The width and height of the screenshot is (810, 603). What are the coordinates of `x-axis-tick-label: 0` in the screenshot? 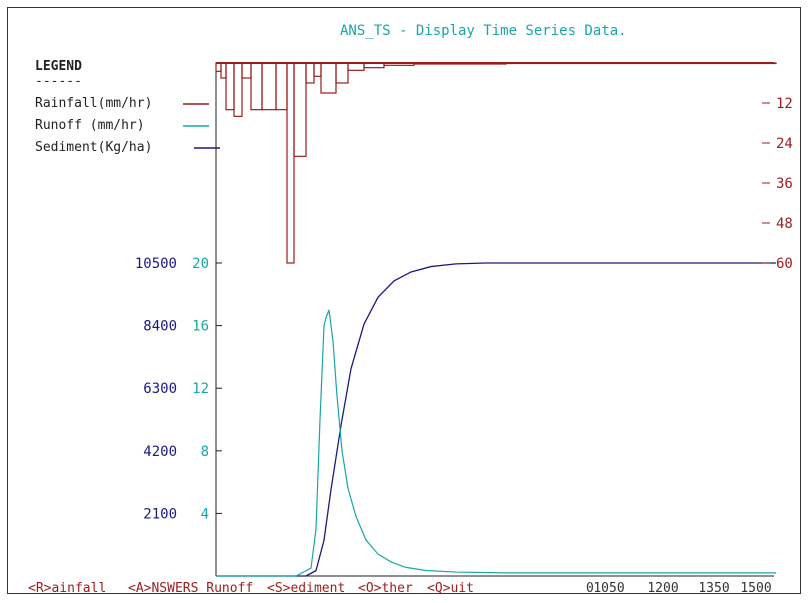 It's located at (590, 588).